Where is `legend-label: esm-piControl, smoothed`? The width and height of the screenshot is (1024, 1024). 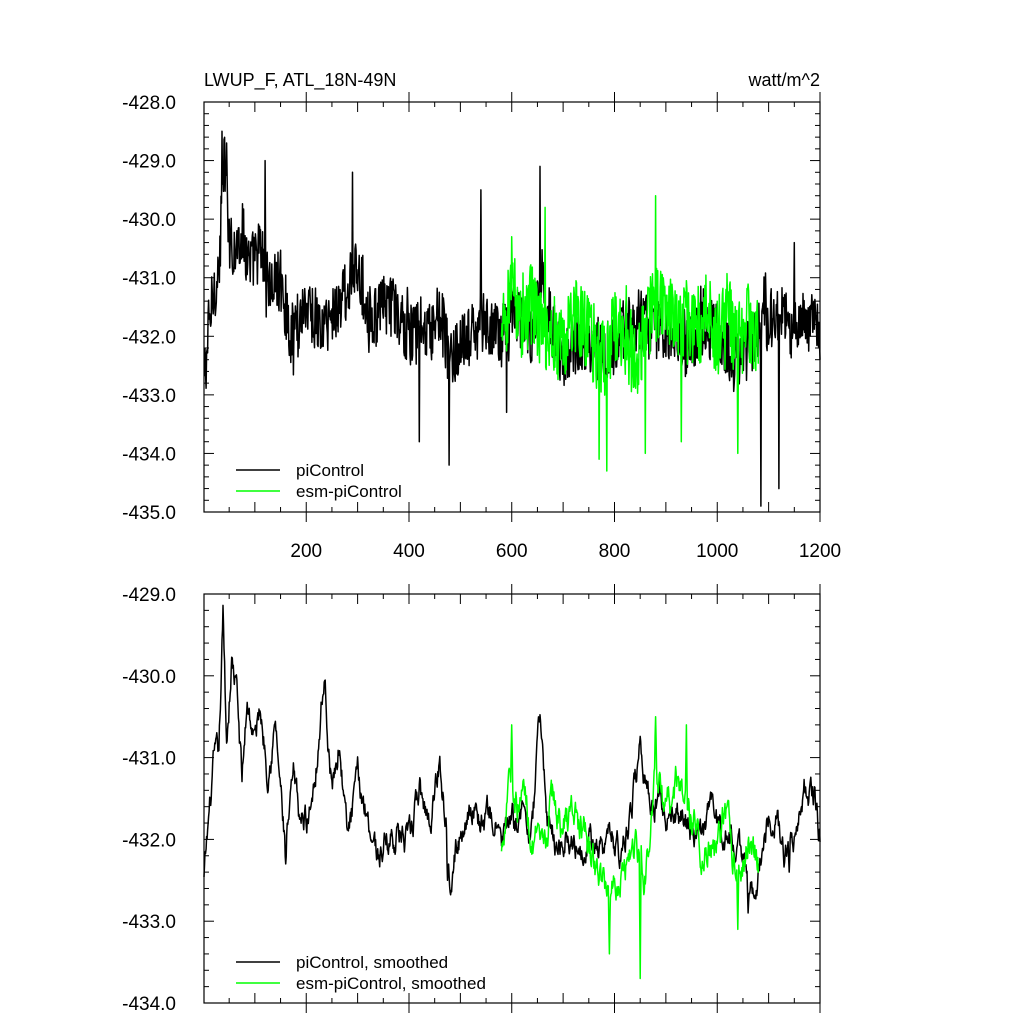 legend-label: esm-piControl, smoothed is located at coordinates (391, 983).